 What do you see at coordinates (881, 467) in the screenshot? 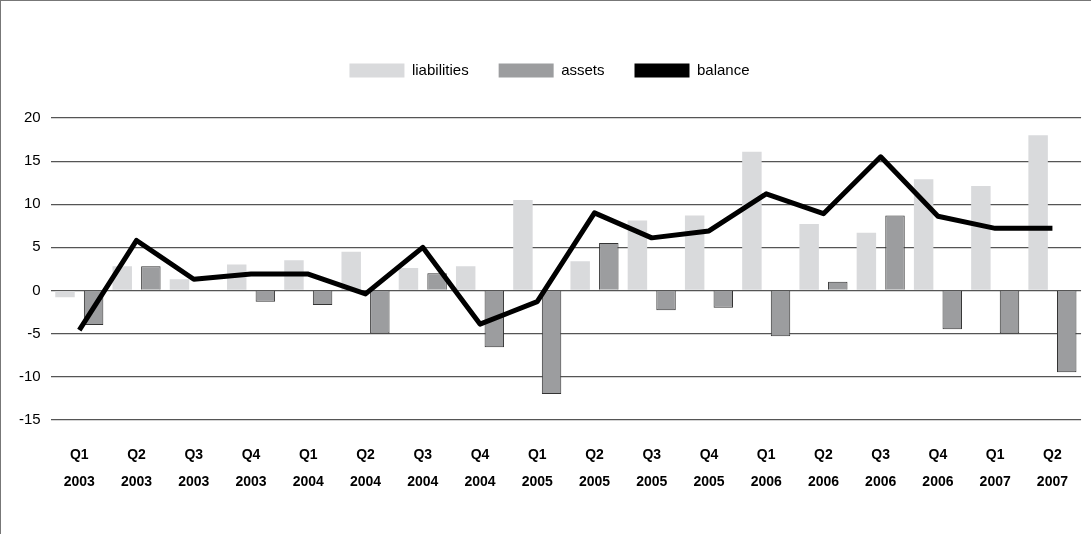
I see `x-tick-label: Q3 2006` at bounding box center [881, 467].